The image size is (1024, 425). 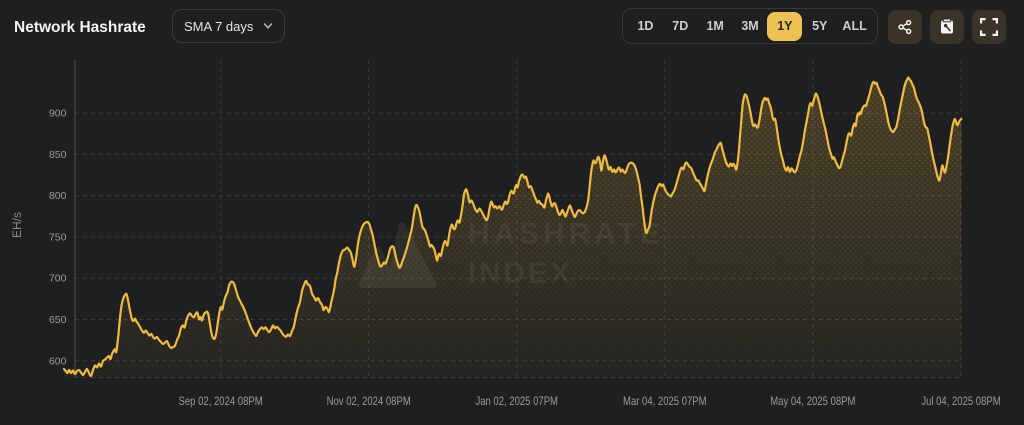 What do you see at coordinates (665, 401) in the screenshot?
I see `svg-text: Mar 04, 2025 07PM` at bounding box center [665, 401].